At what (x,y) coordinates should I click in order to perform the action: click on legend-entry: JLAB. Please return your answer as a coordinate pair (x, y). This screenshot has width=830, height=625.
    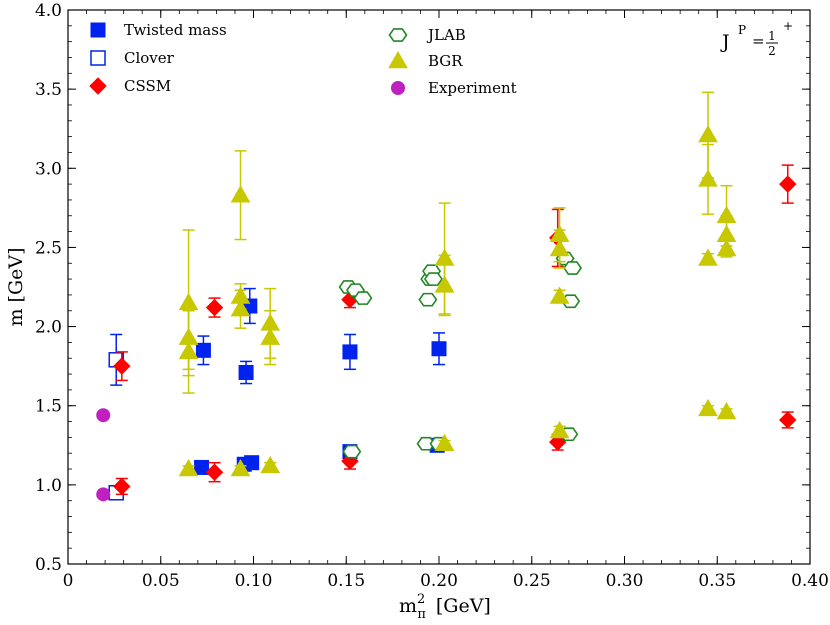
    Looking at the image, I should click on (427, 35).